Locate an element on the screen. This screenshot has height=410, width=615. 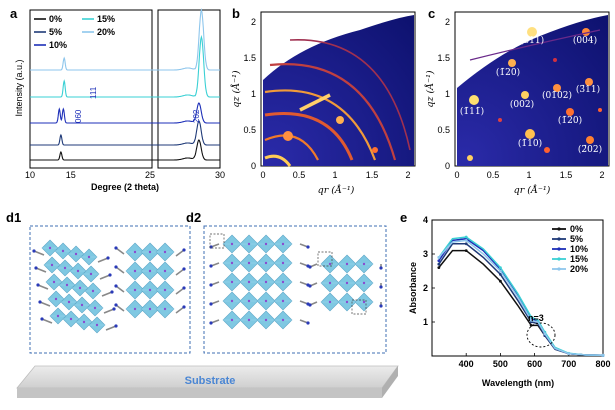
map-c-annotation: (2̄02) is located at coordinates (590, 149).